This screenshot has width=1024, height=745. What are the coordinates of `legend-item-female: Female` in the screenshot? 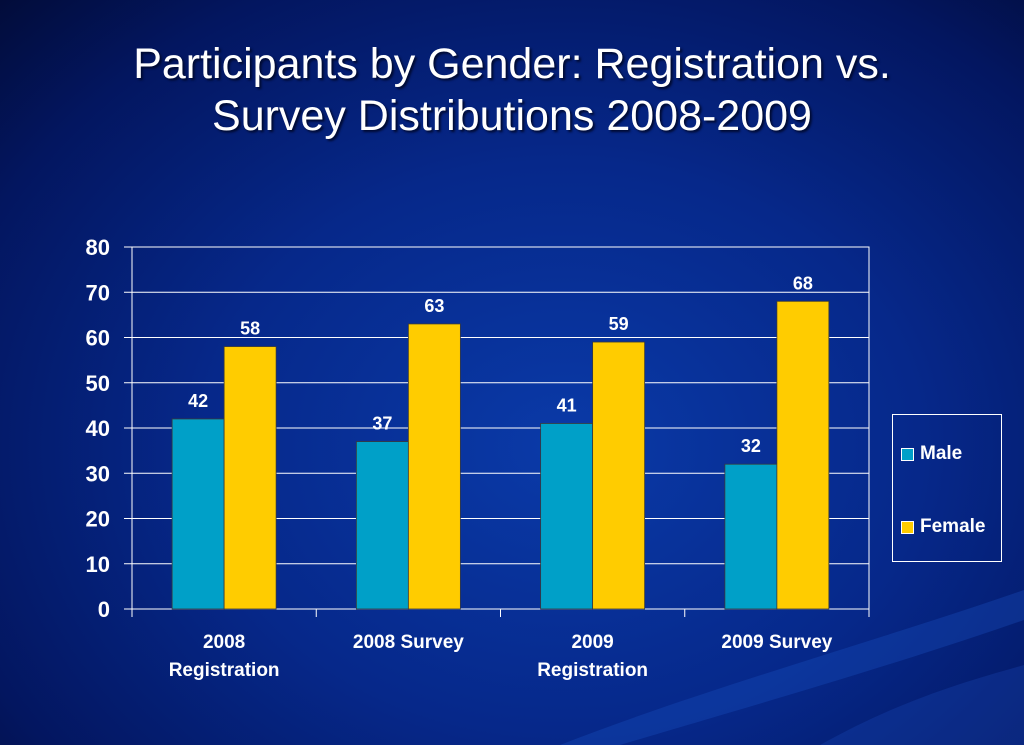 It's located at (943, 527).